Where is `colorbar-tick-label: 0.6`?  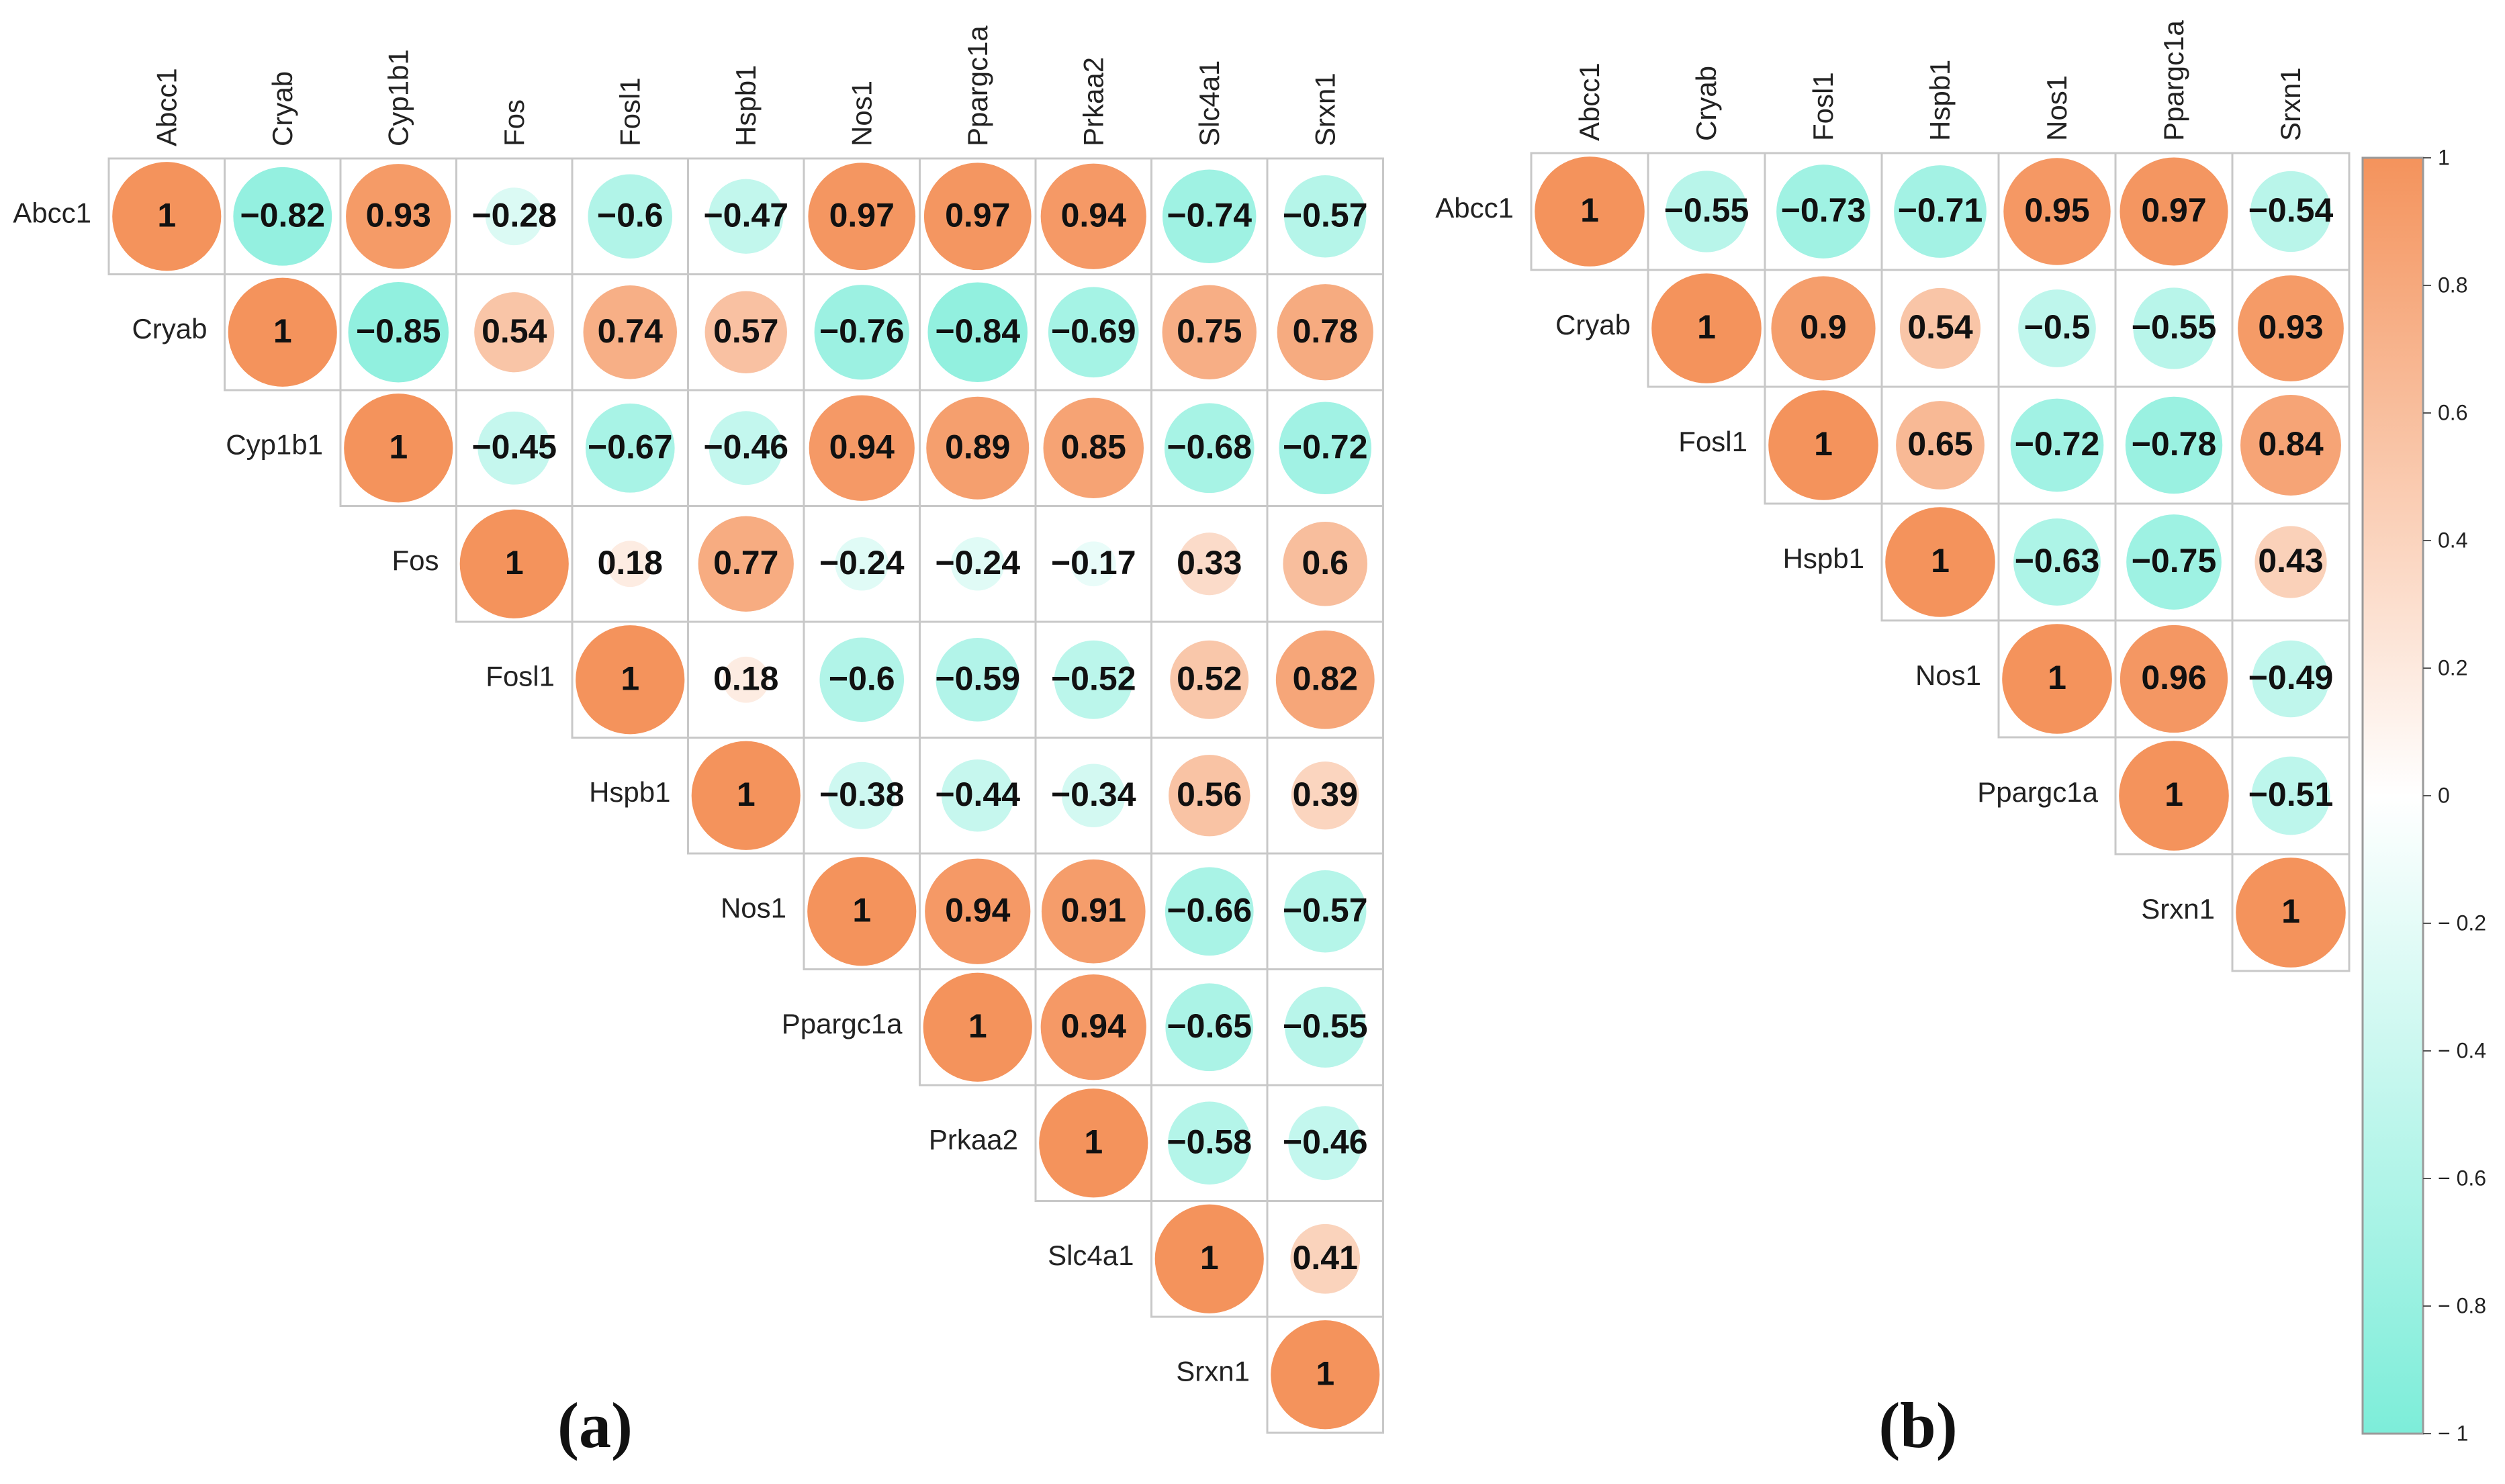
colorbar-tick-label: 0.6 is located at coordinates (2452, 412).